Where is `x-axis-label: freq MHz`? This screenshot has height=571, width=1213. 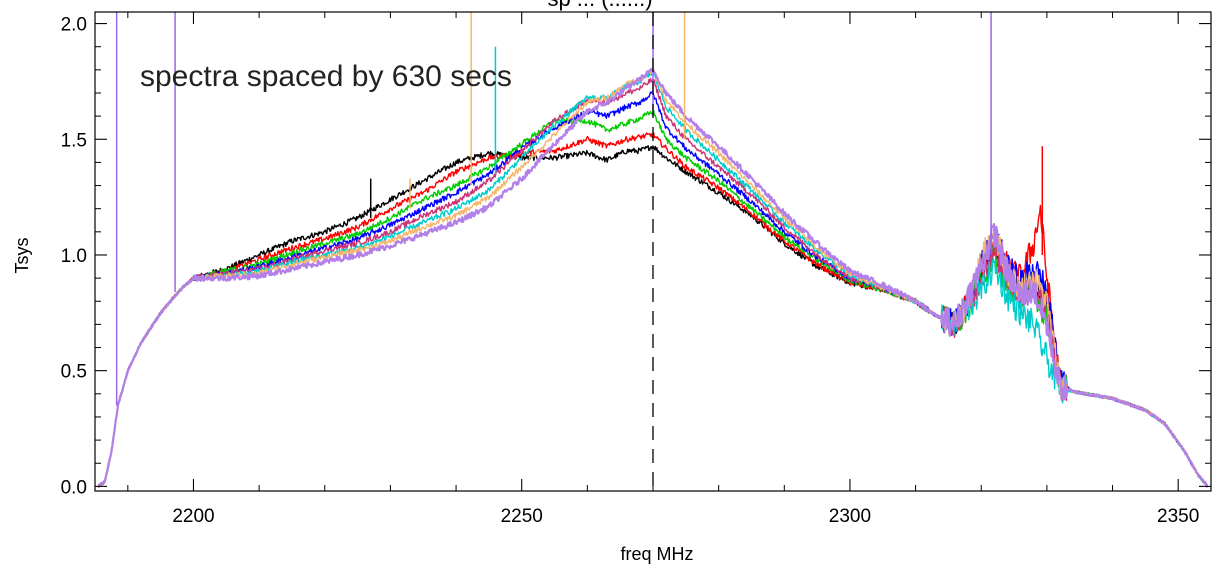
x-axis-label: freq MHz is located at coordinates (656, 554).